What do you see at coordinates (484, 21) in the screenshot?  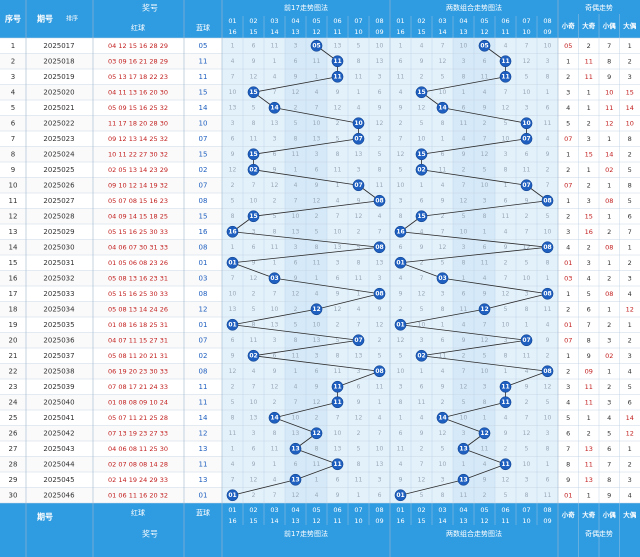 I see `header-col-top: 05` at bounding box center [484, 21].